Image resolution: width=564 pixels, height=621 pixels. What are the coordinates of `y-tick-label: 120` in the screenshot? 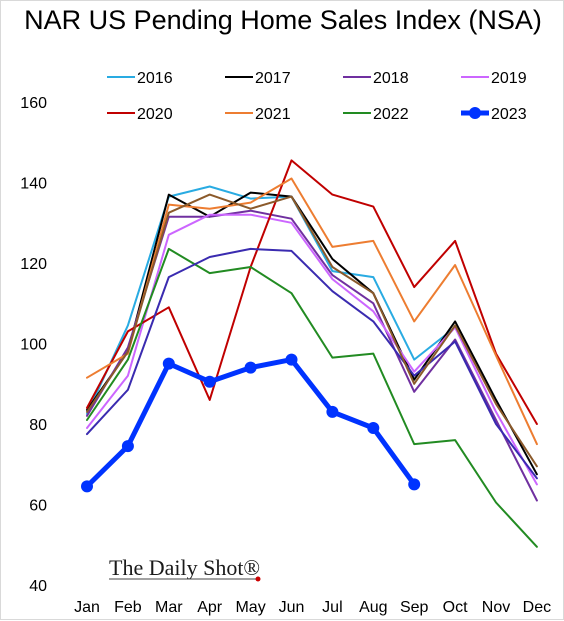 It's located at (33, 264).